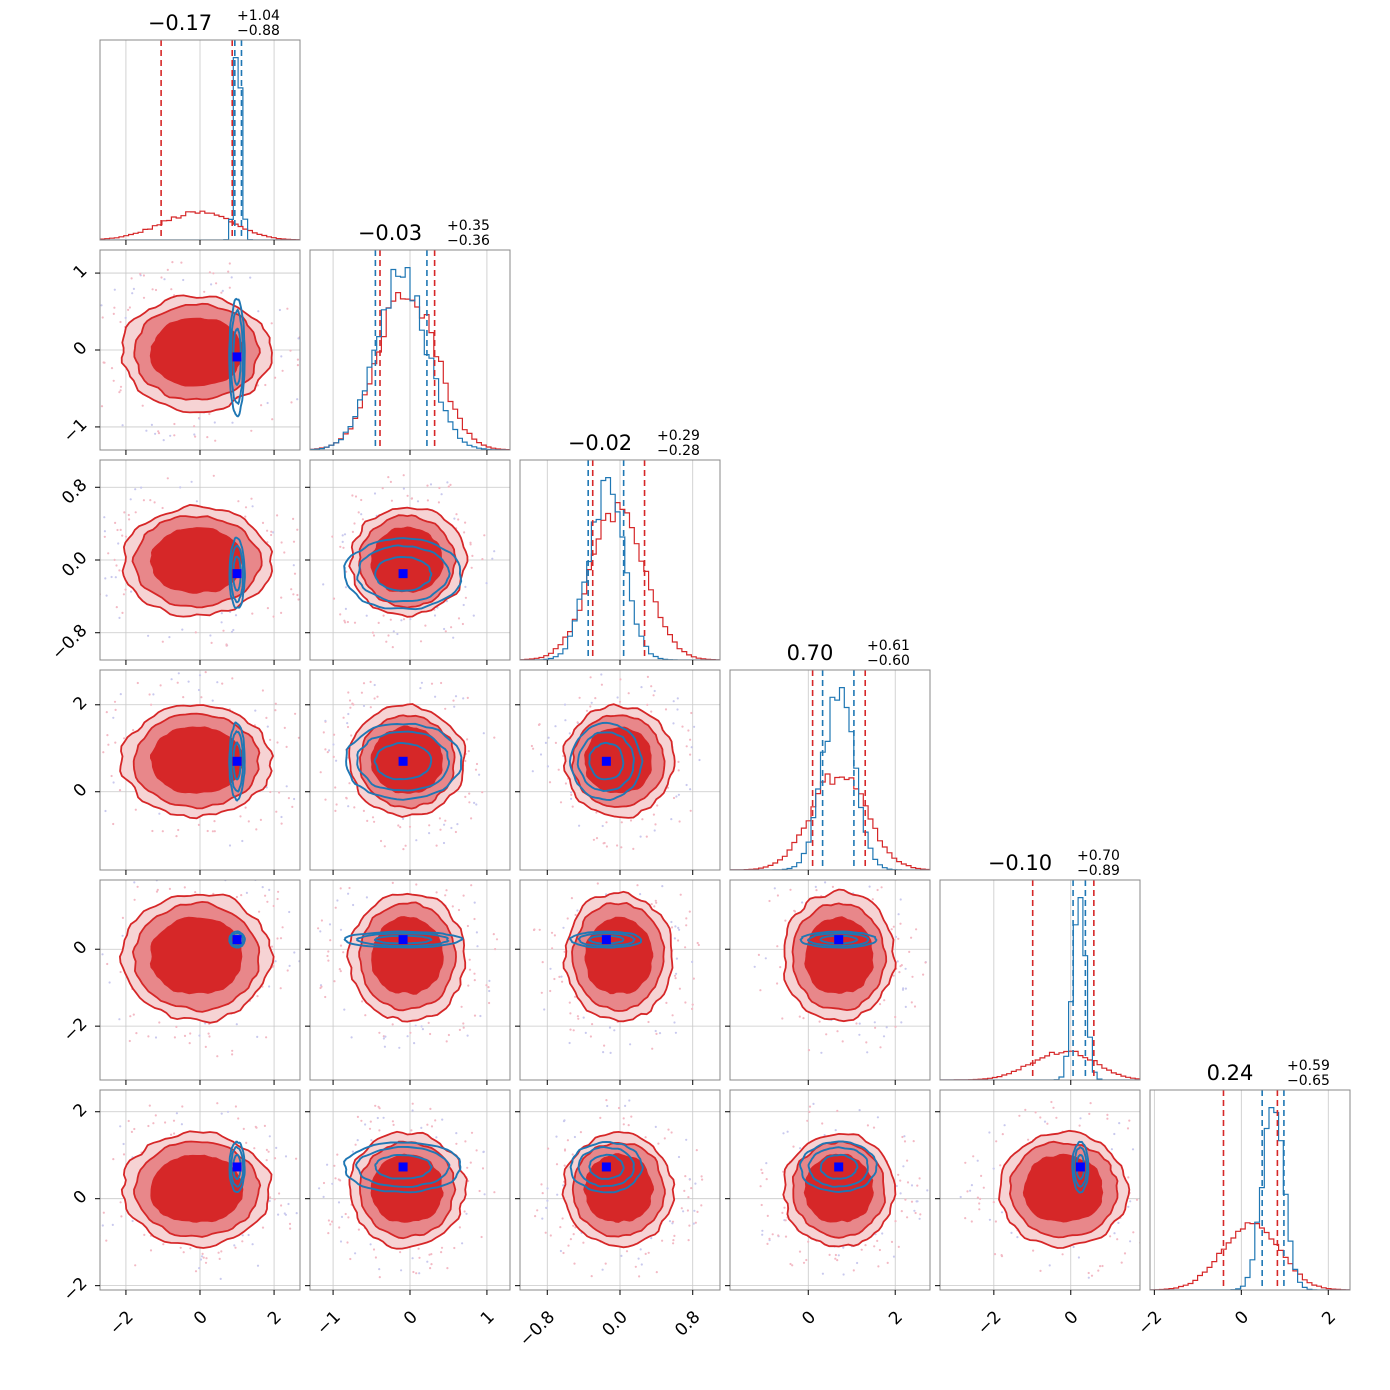 Image resolution: width=1390 pixels, height=1390 pixels. I want to click on x-tick-label: 0, so click(411, 1318).